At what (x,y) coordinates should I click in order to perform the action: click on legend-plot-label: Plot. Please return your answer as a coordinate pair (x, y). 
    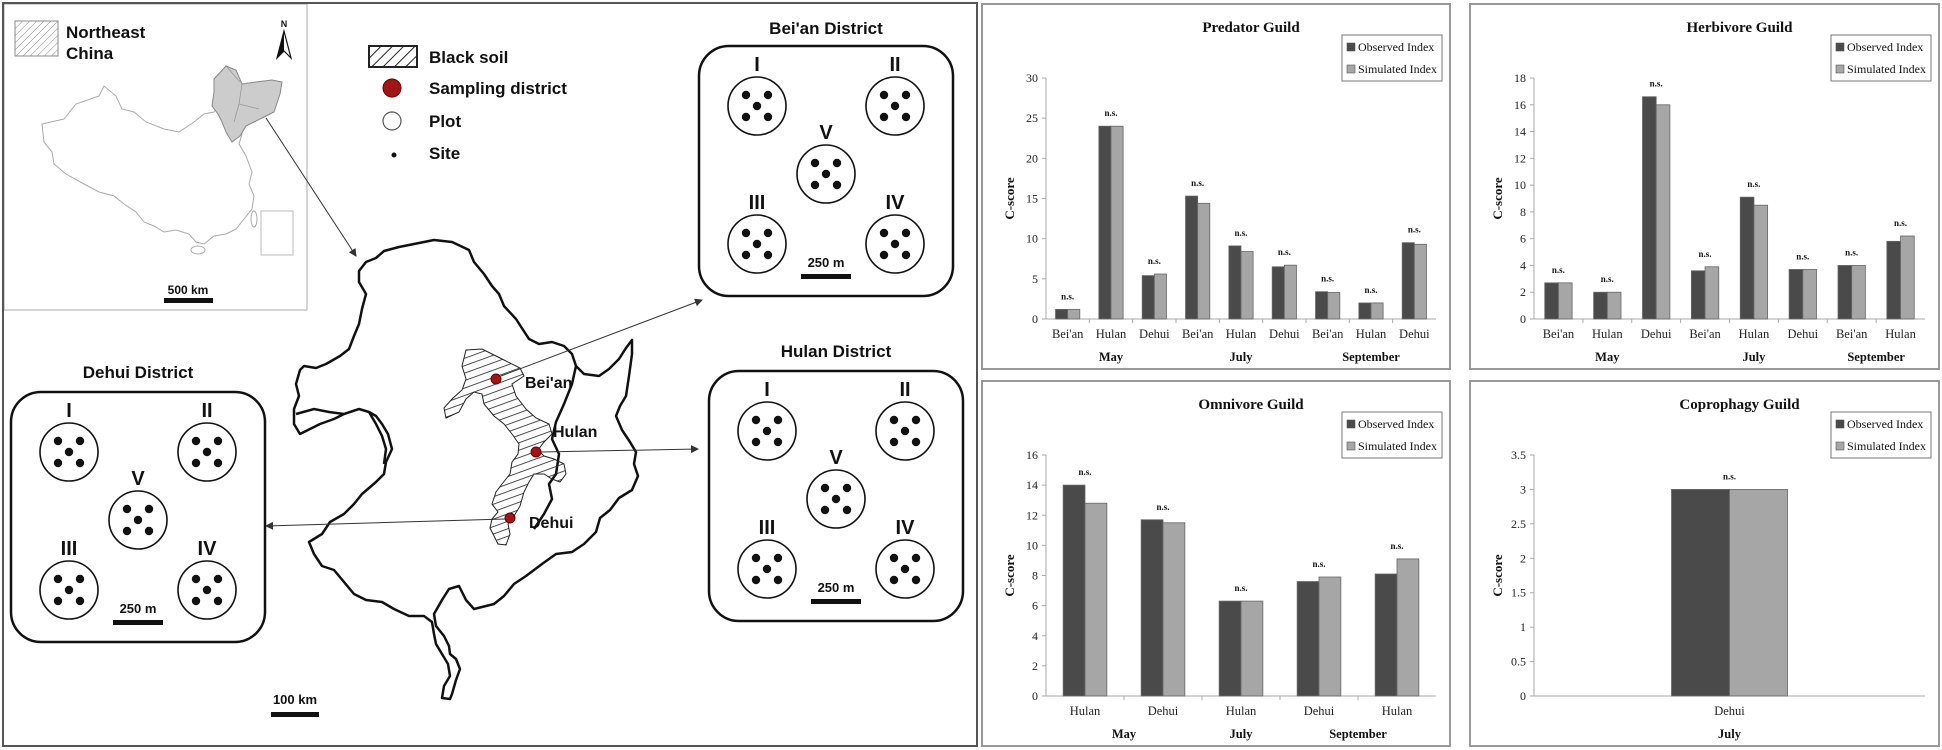
    Looking at the image, I should click on (445, 121).